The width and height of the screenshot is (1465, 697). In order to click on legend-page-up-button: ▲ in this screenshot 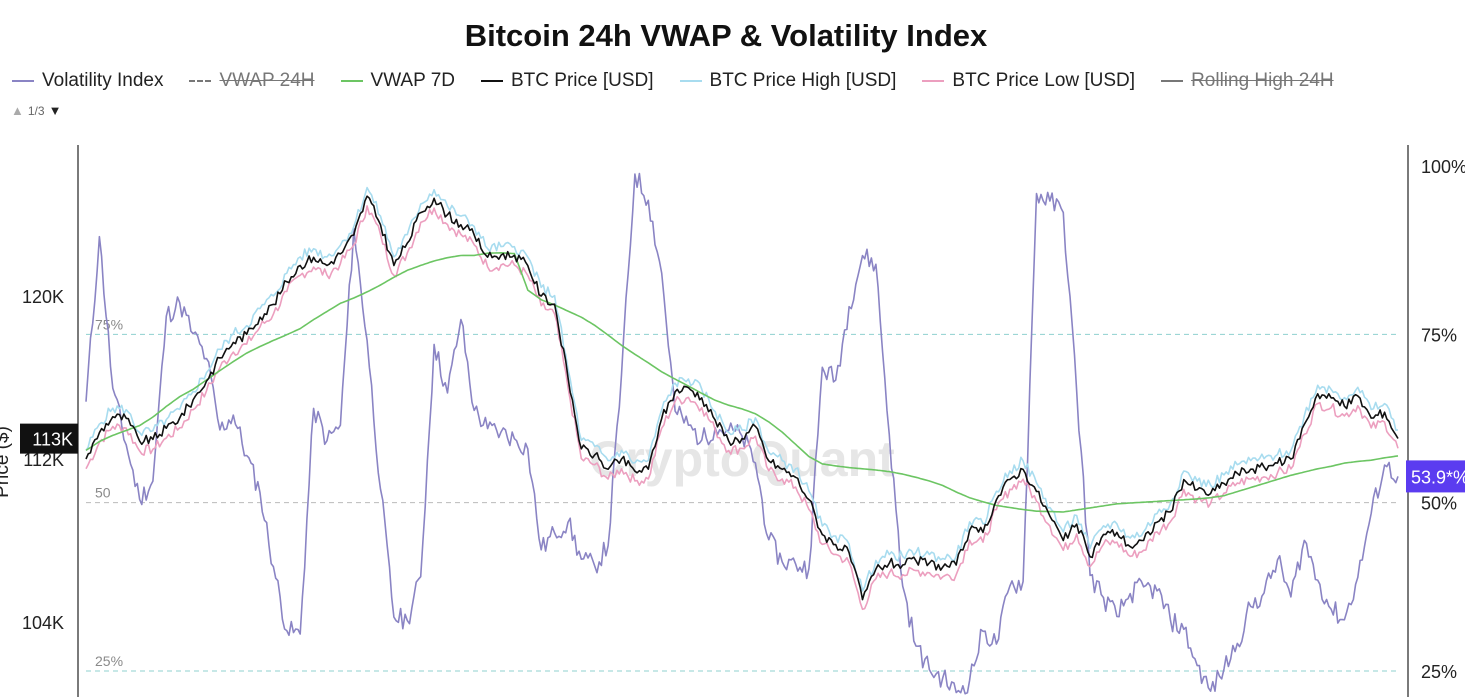, I will do `click(17, 110)`.